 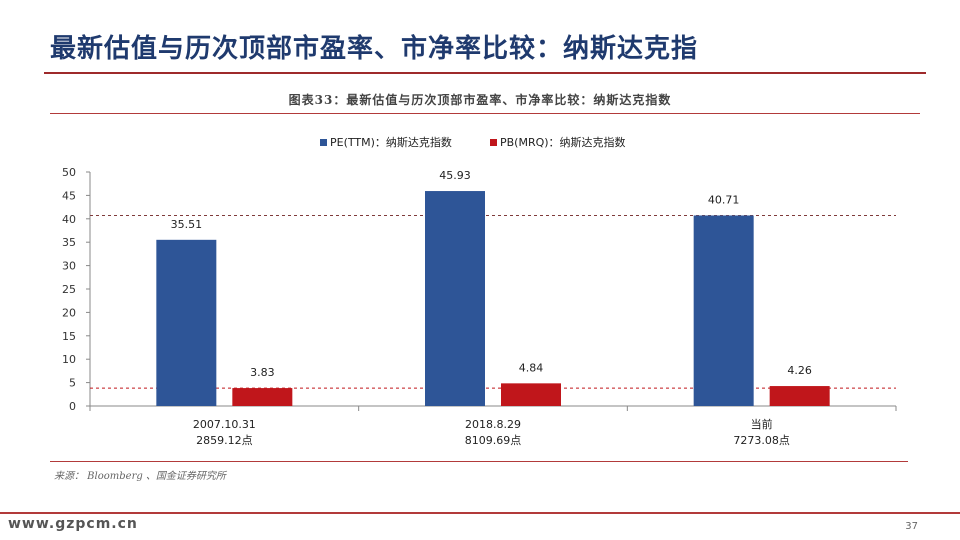 I want to click on x-category-sublabel: 7273.08点, so click(x=761, y=440).